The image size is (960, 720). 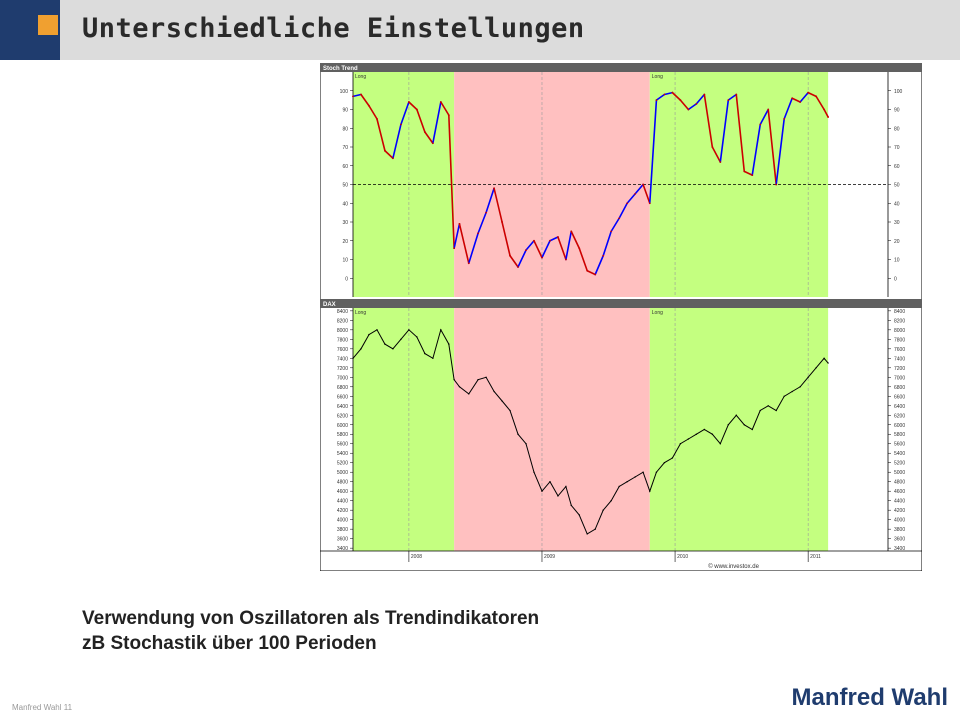 I want to click on dax-ytick-right-17: 6800, so click(x=899, y=388).